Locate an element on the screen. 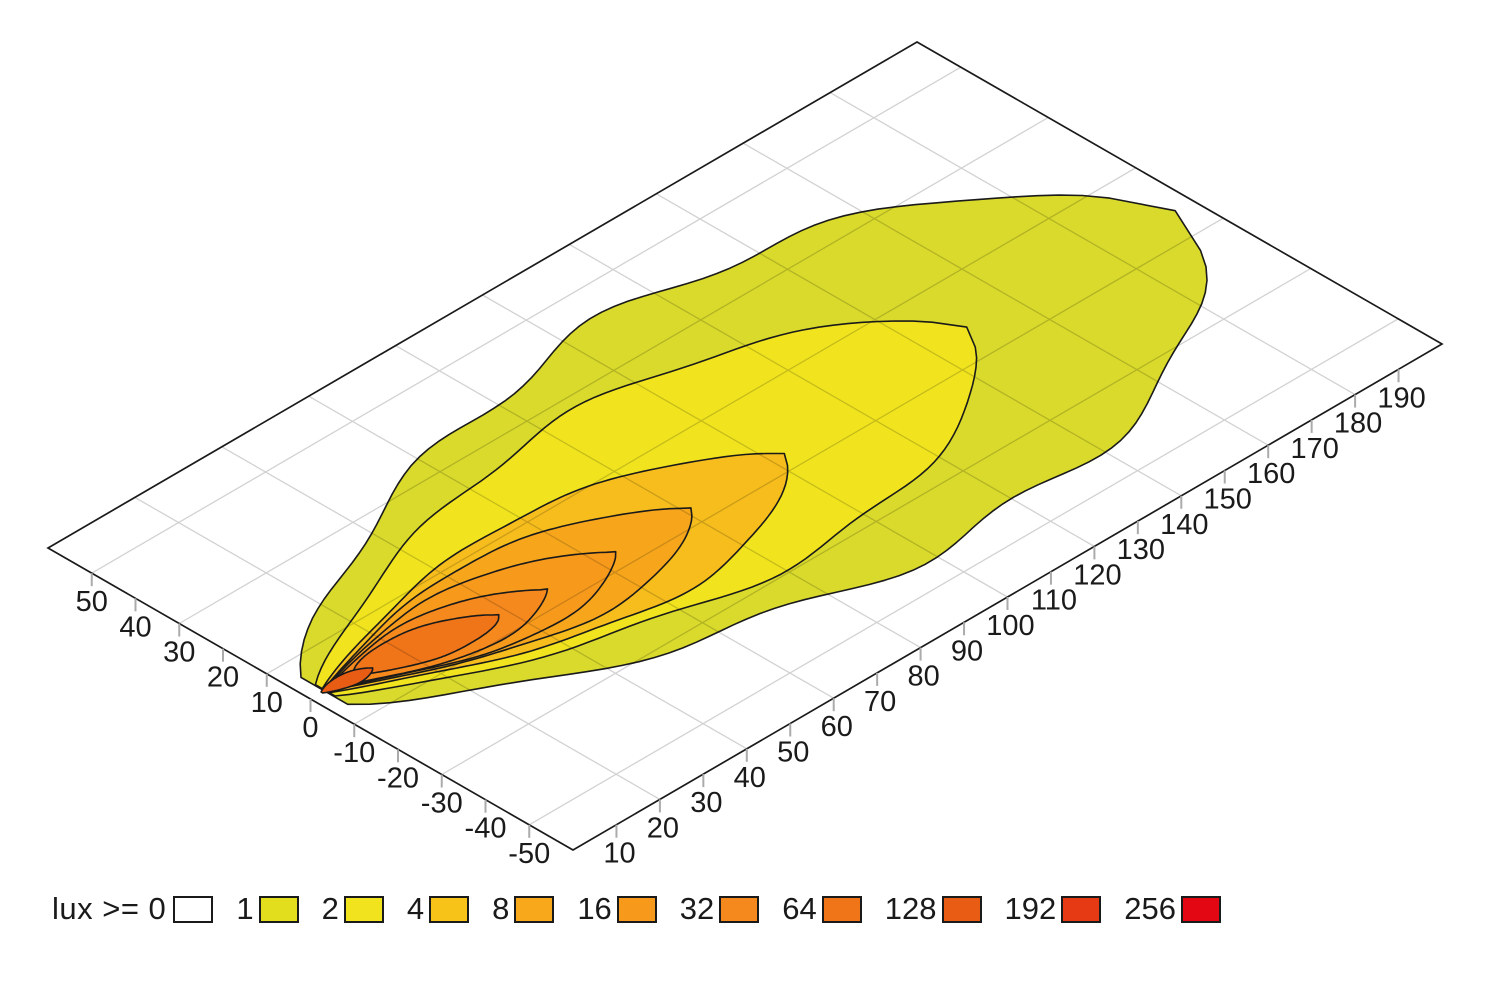 The image size is (1500, 1005). legend-value-16: 16 is located at coordinates (594, 908).